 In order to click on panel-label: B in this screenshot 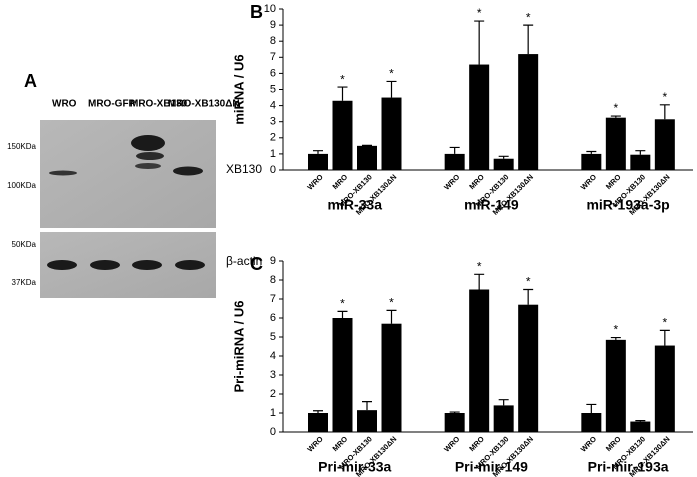, I will do `click(256, 12)`.